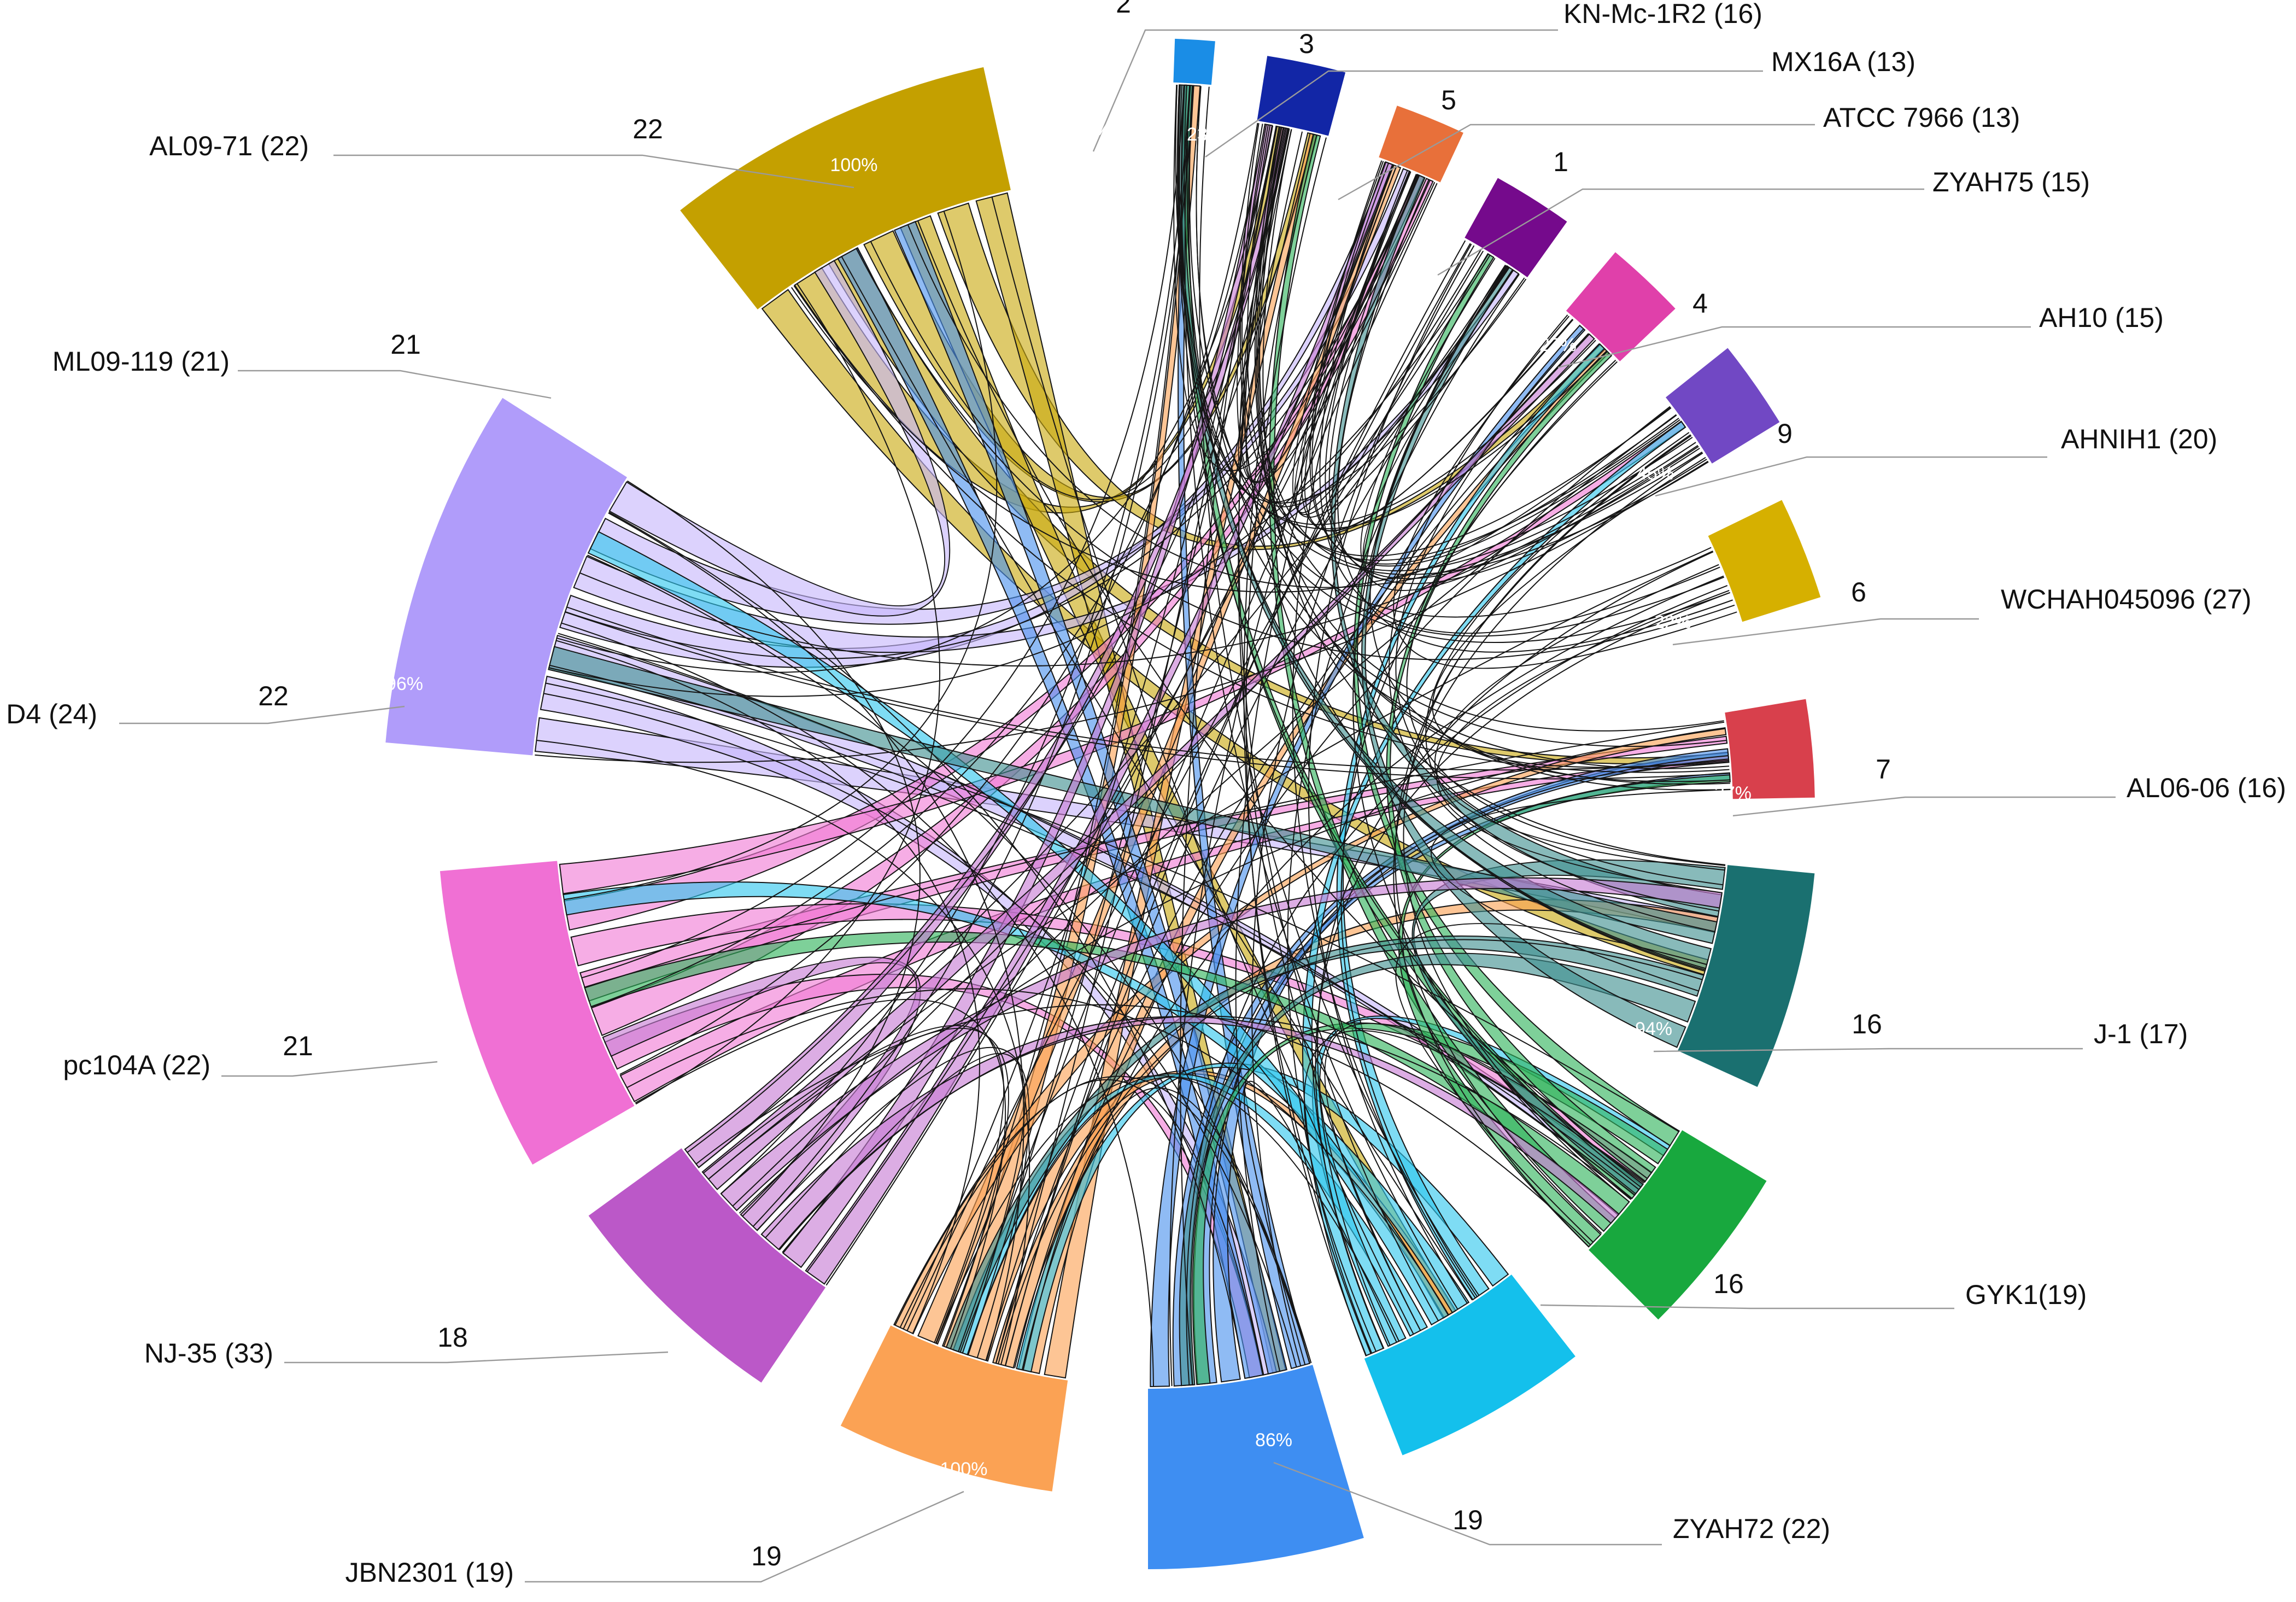 The width and height of the screenshot is (2296, 1602). I want to click on segment-label: GYK1(19), so click(2026, 1294).